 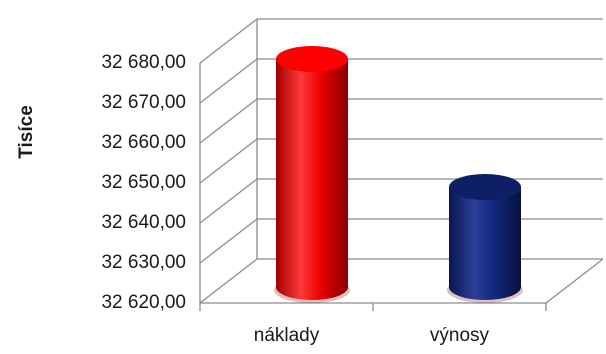 I want to click on y-tick-label: 32 630,00, so click(x=143, y=262).